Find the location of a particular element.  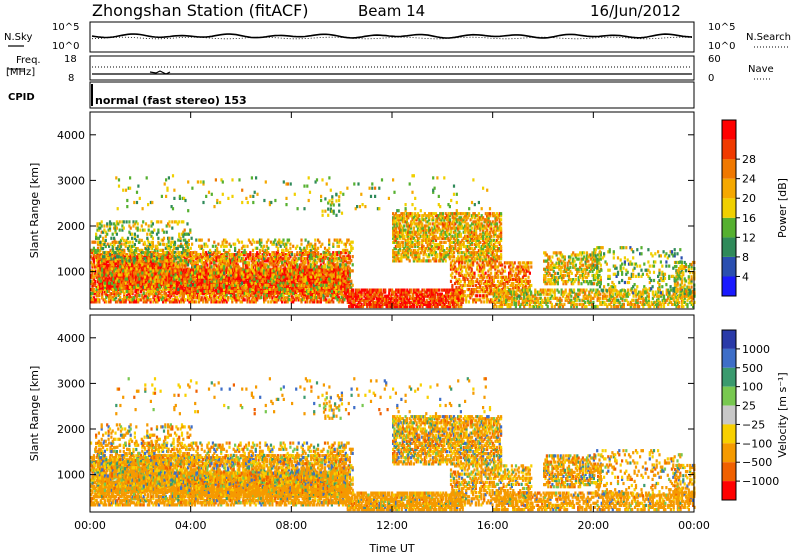

nave-tick-bottom: 0 is located at coordinates (711, 78).